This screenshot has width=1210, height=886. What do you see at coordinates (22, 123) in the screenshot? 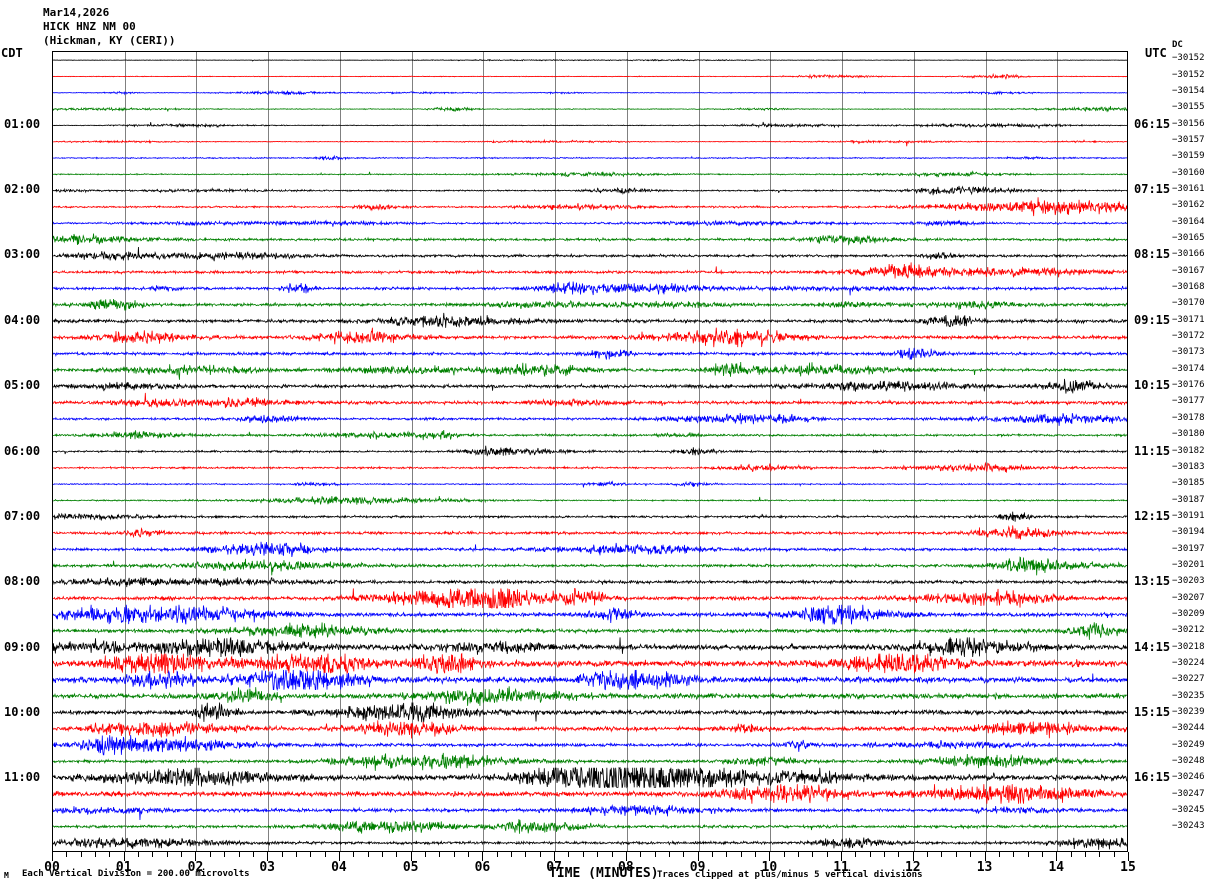
I see `cdt-time-label-0100: 01:00` at bounding box center [22, 123].